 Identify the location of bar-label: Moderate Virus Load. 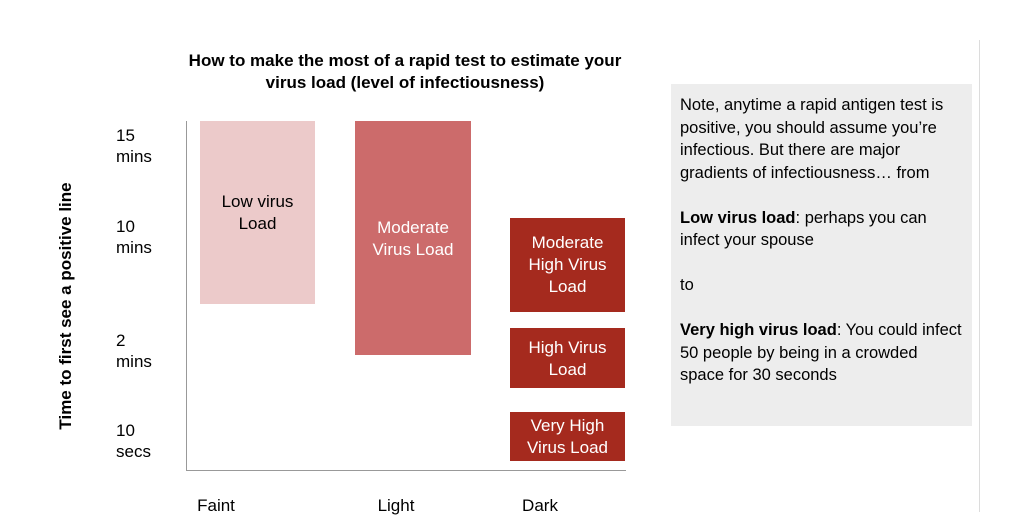
(413, 238).